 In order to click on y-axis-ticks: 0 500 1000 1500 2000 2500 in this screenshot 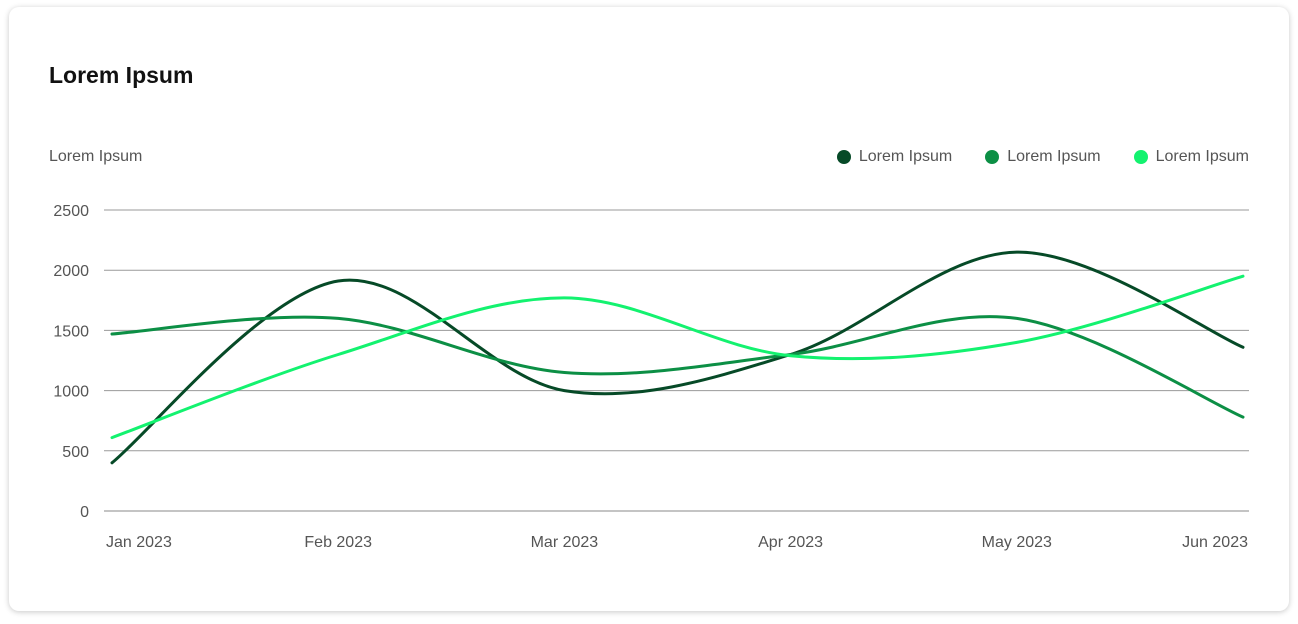, I will do `click(71, 362)`.